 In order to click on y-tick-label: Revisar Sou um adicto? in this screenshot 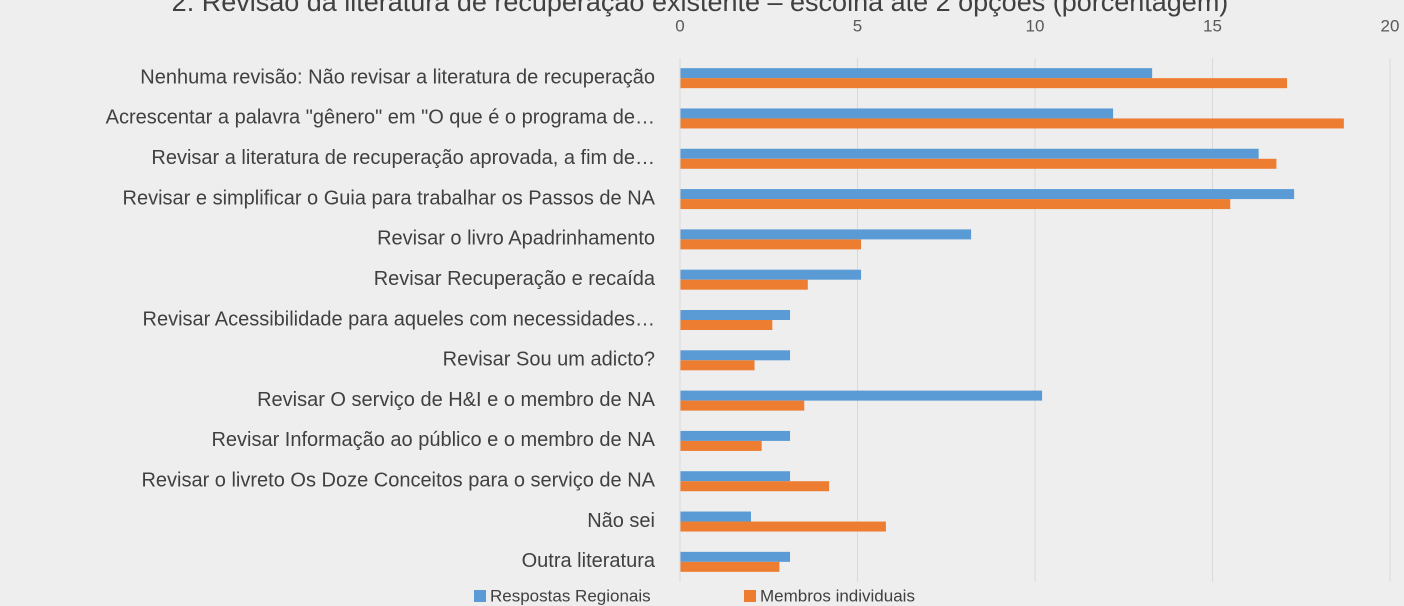, I will do `click(549, 360)`.